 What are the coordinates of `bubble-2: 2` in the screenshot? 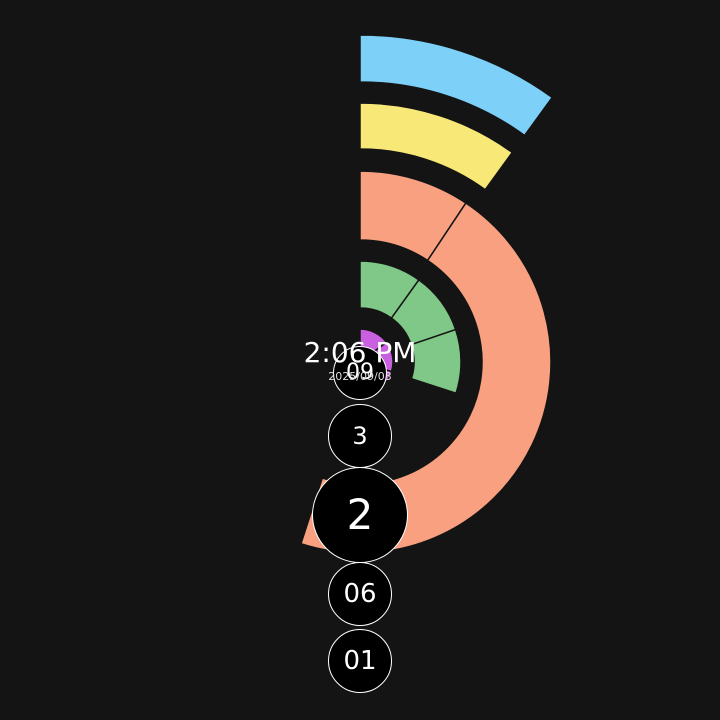 It's located at (360, 515).